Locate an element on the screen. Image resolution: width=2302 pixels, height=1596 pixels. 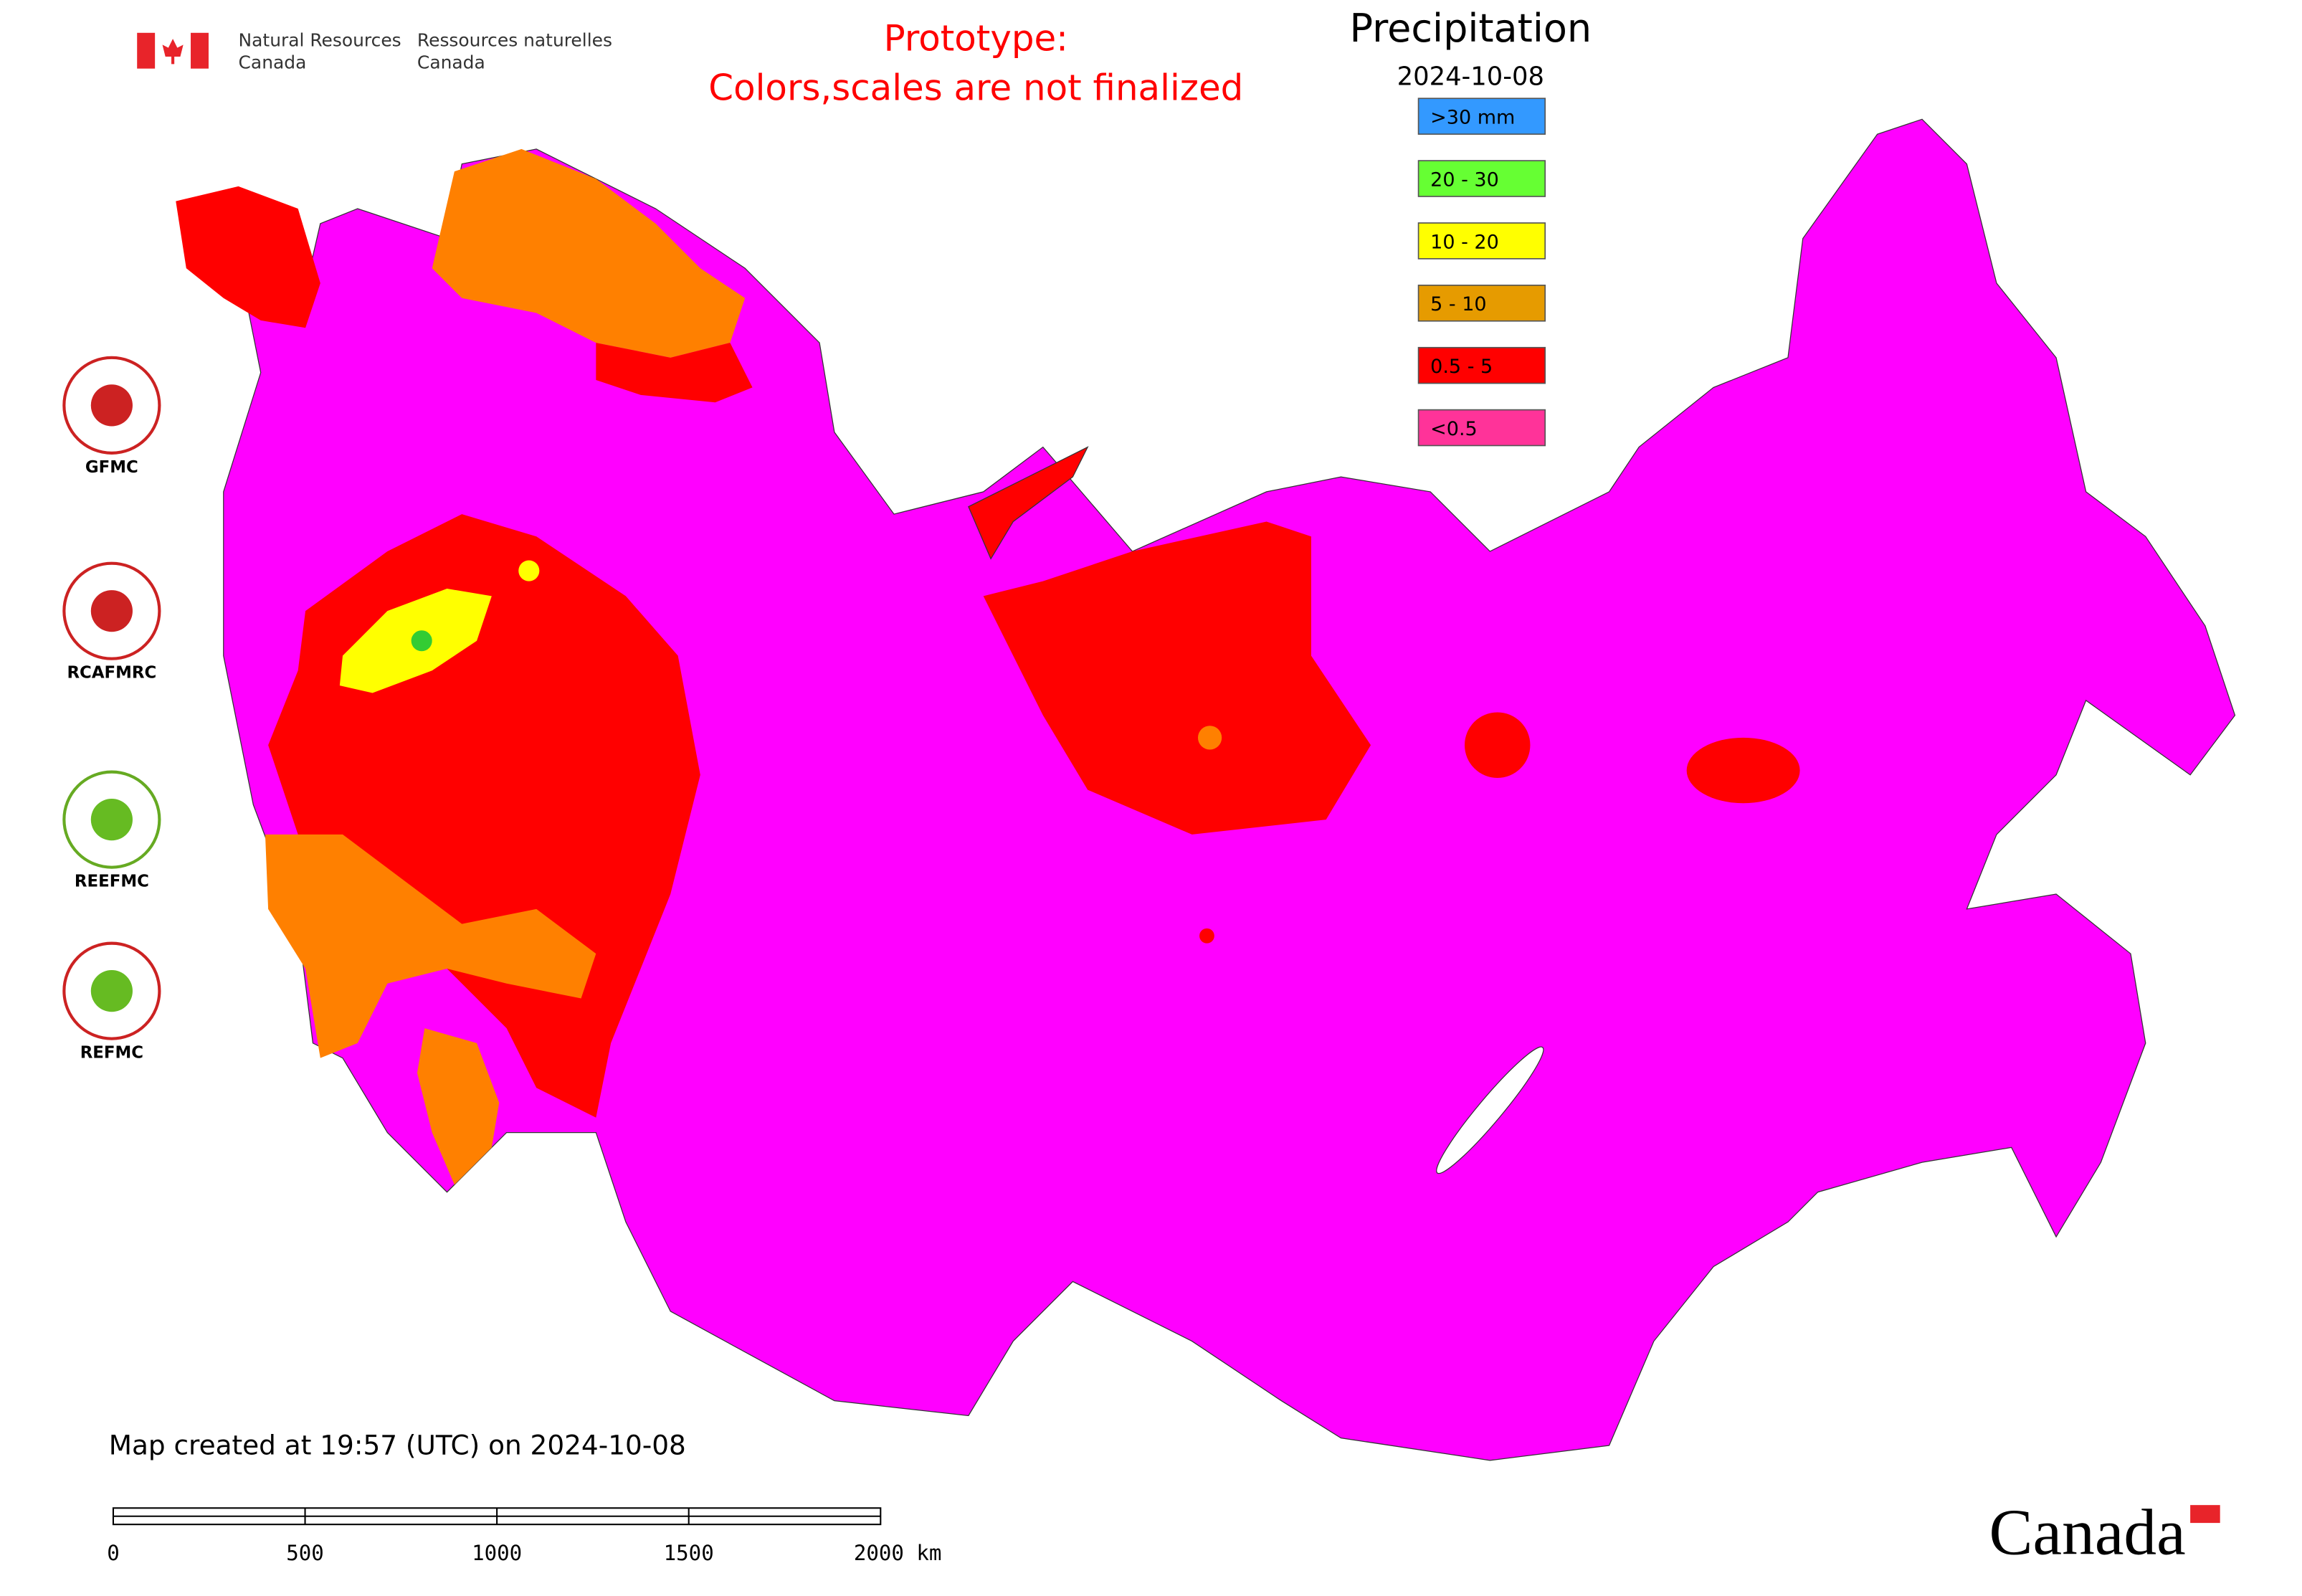
scale-label: 1000 is located at coordinates (497, 1553).